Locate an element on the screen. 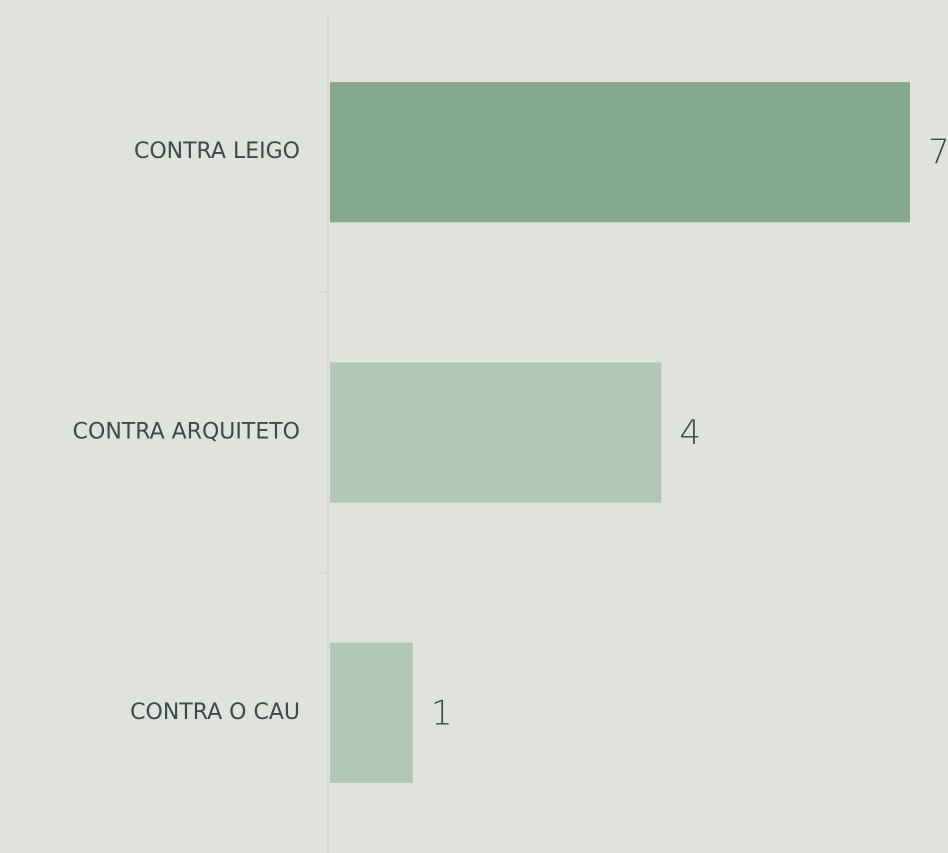 The height and width of the screenshot is (853, 948). value-label: 7 is located at coordinates (938, 153).